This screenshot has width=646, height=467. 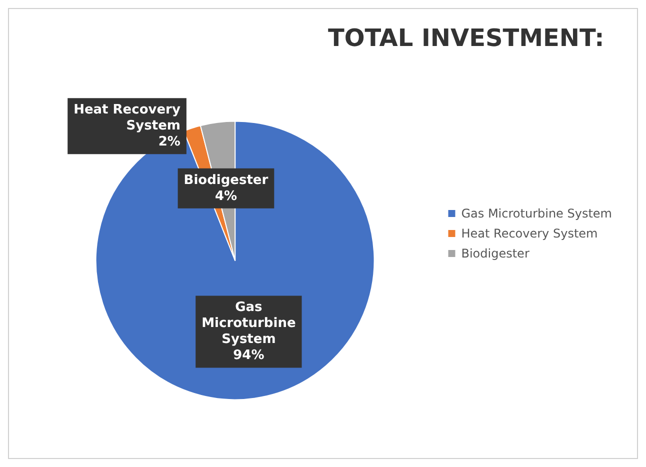 I want to click on legend-label: Biodigester, so click(x=495, y=253).